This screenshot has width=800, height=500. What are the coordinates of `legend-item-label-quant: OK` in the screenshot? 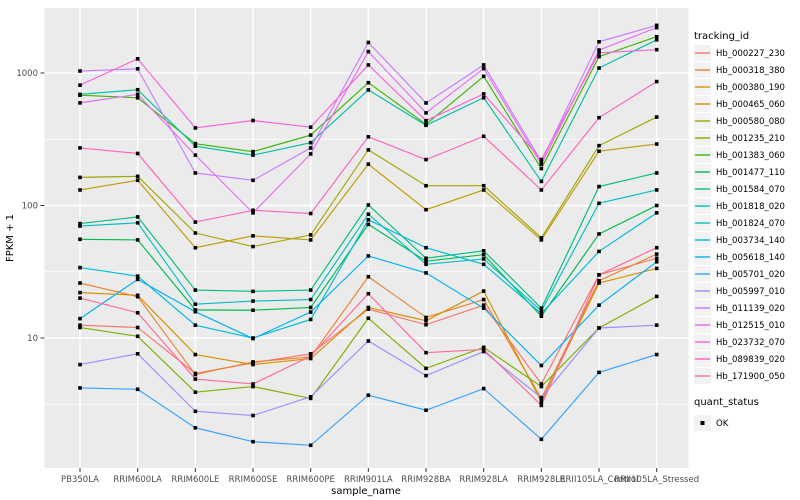 It's located at (722, 424).